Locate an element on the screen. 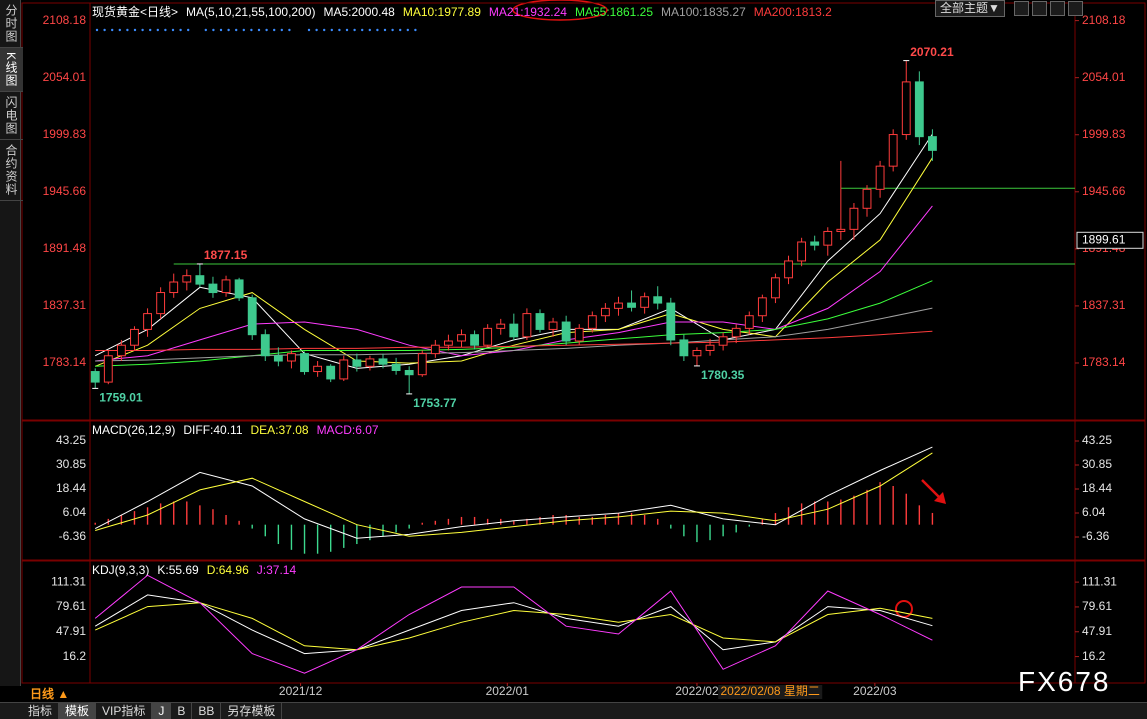 Image resolution: width=1147 pixels, height=719 pixels. y-tick-label: 1837.31 is located at coordinates (1104, 305).